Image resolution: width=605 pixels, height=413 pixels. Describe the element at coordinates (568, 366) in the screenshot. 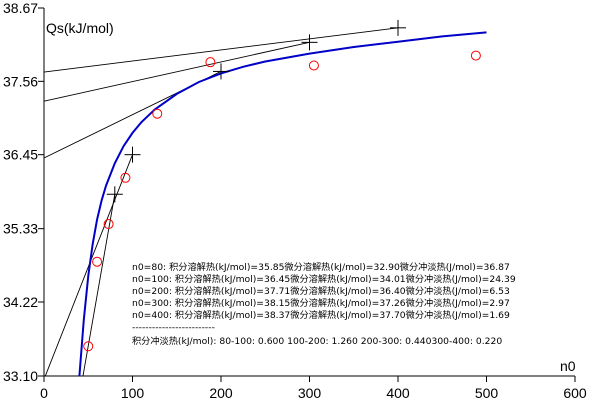

I see `x-axis-title: n0` at that location.